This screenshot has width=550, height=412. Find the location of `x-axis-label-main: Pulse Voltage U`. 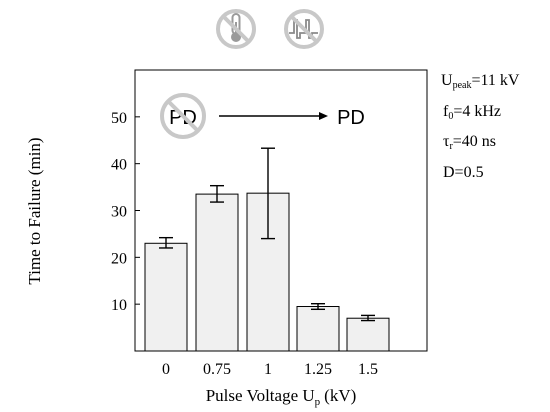

x-axis-label-main: Pulse Voltage U is located at coordinates (260, 395).